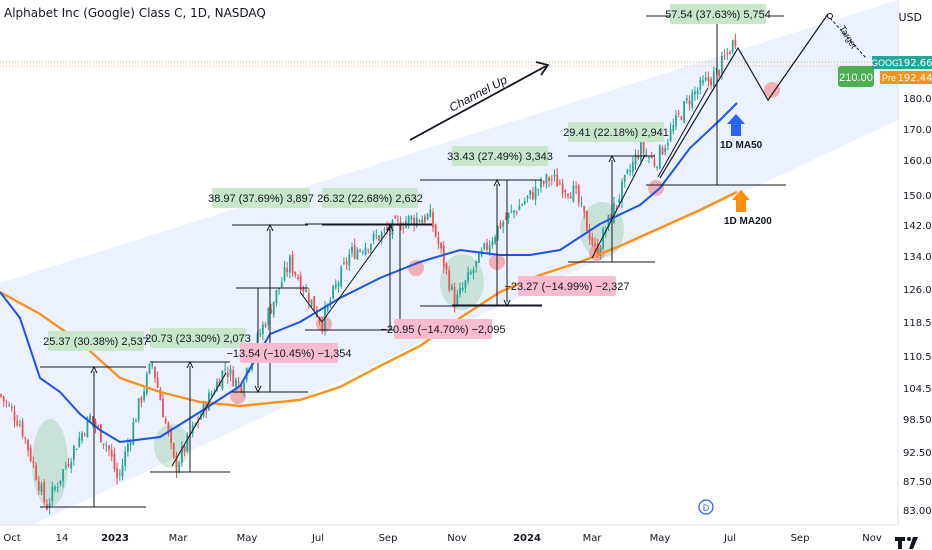  Describe the element at coordinates (96, 342) in the screenshot. I see `rise-label: 25.37 (30.38%) 2,537` at that location.